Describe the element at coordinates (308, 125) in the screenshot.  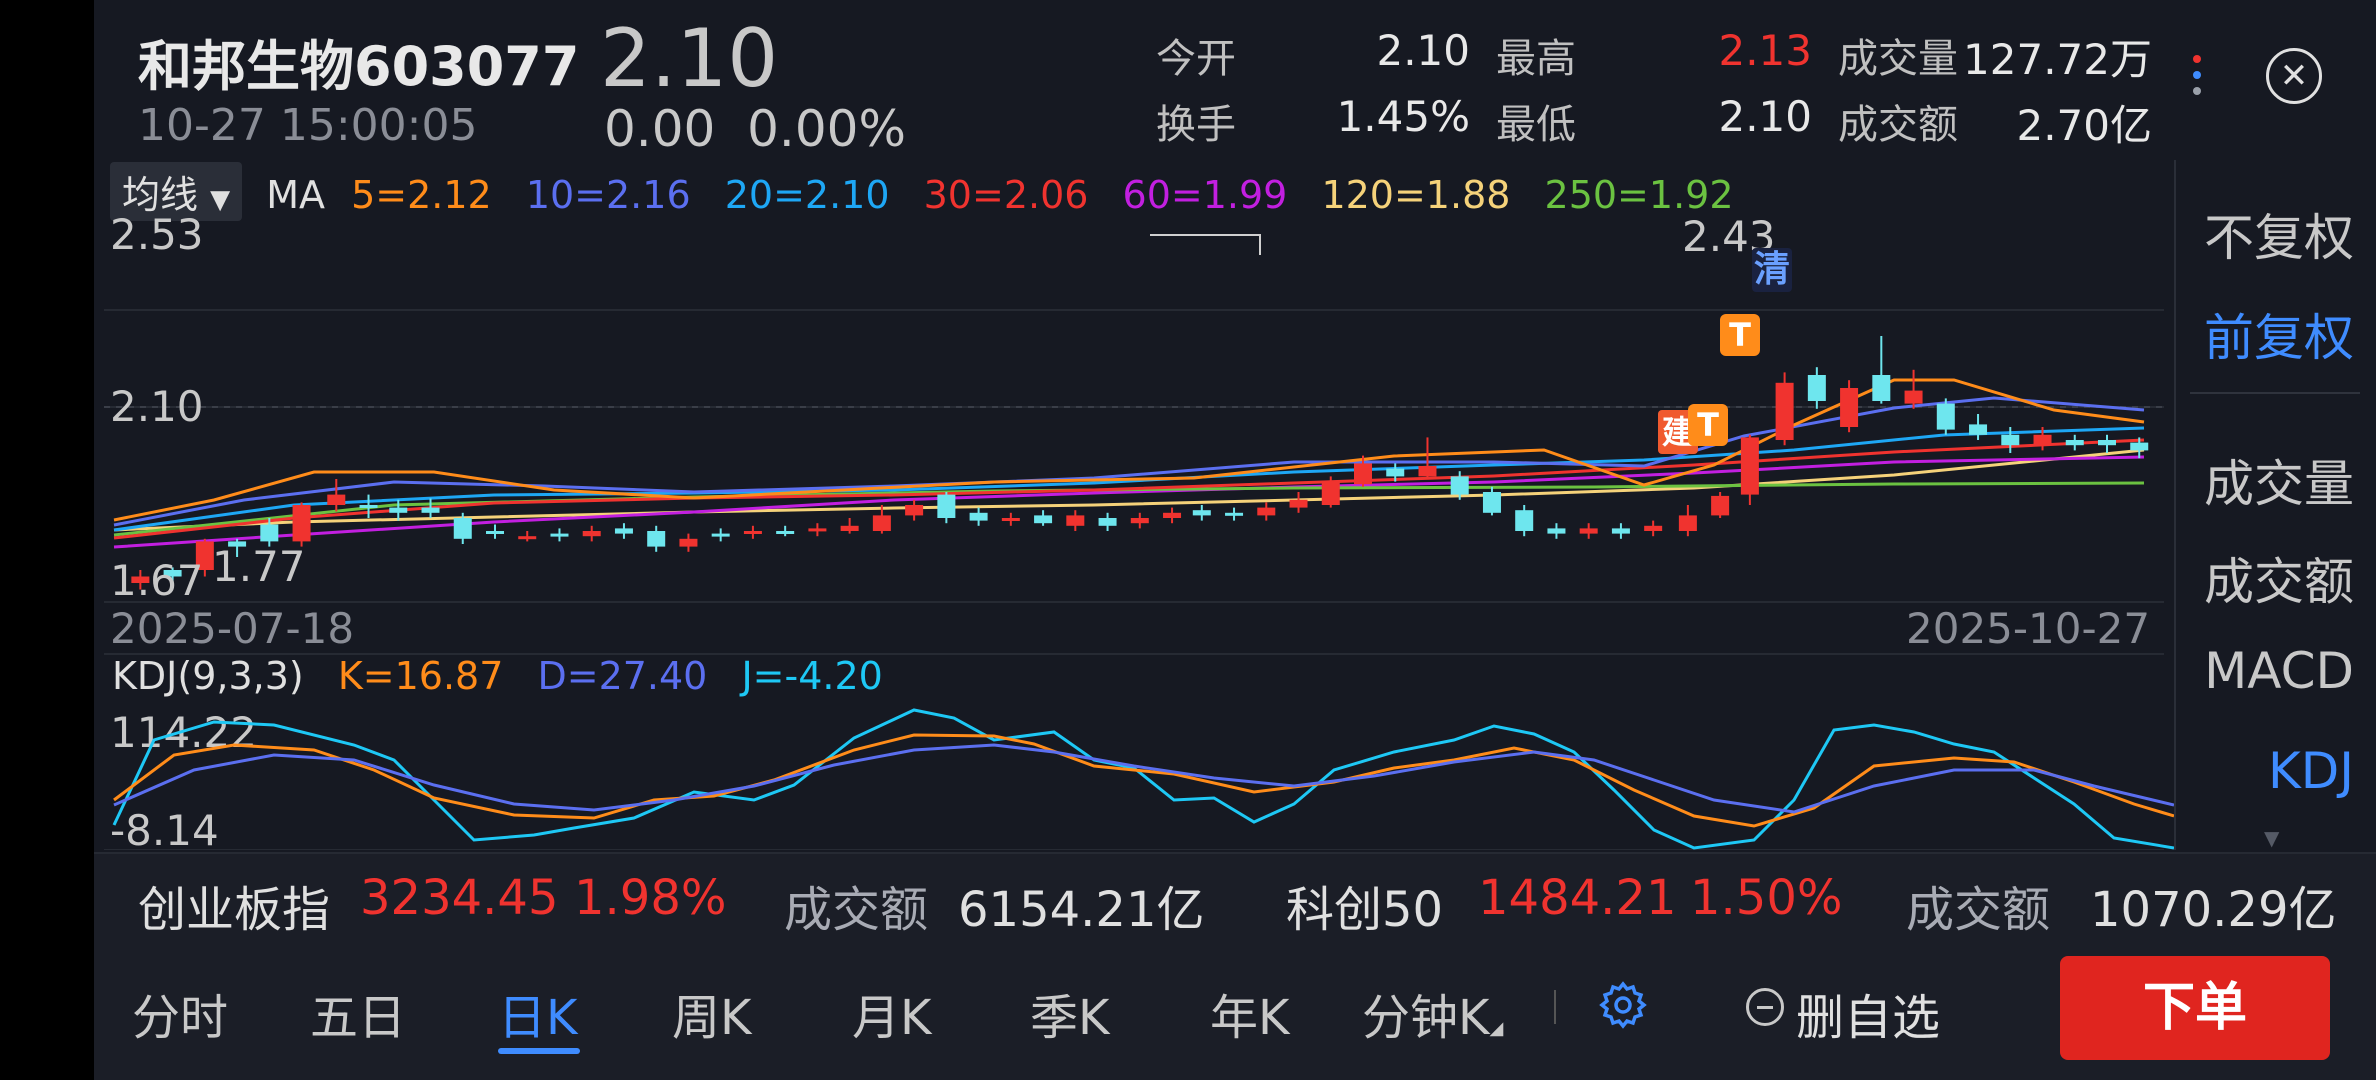
I see `timestamp: 10-27 15:00:05` at that location.